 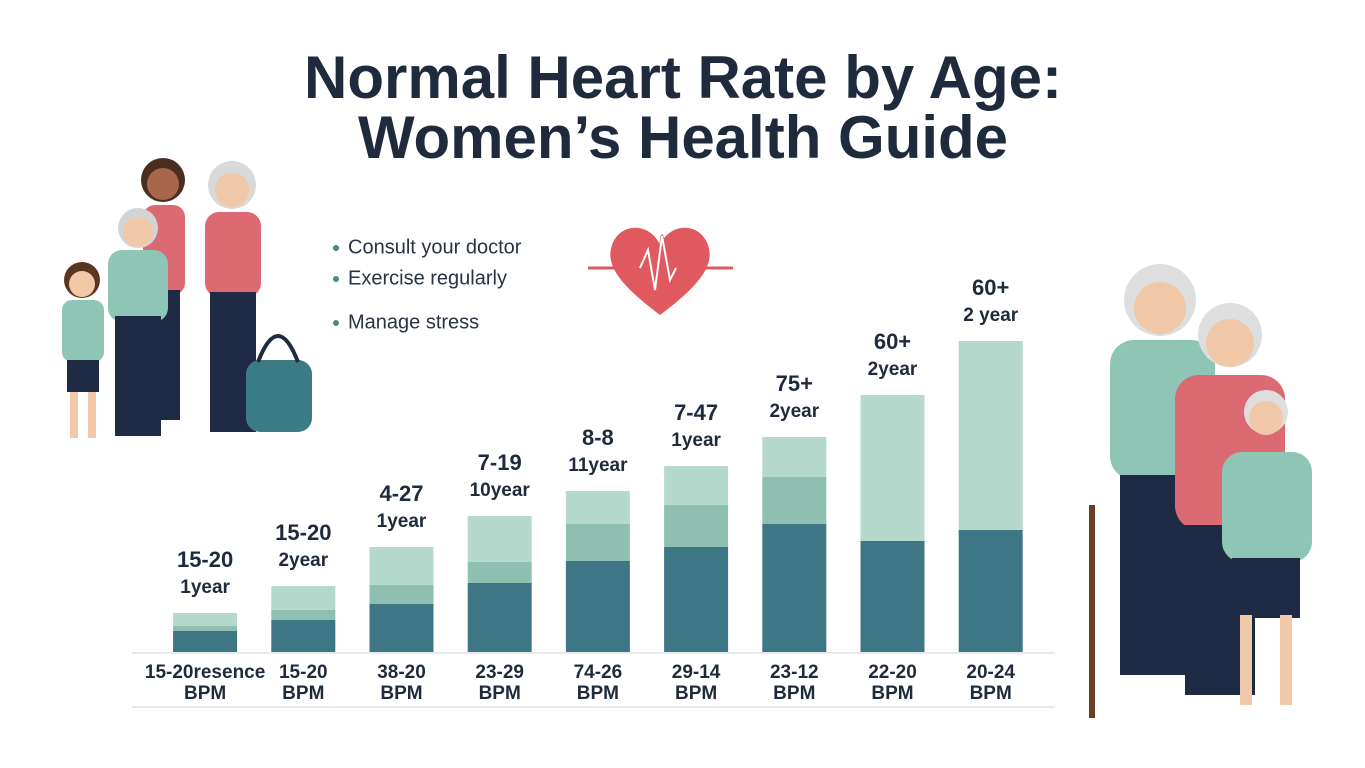 What do you see at coordinates (598, 465) in the screenshot?
I see `bar-sublabel: 11year` at bounding box center [598, 465].